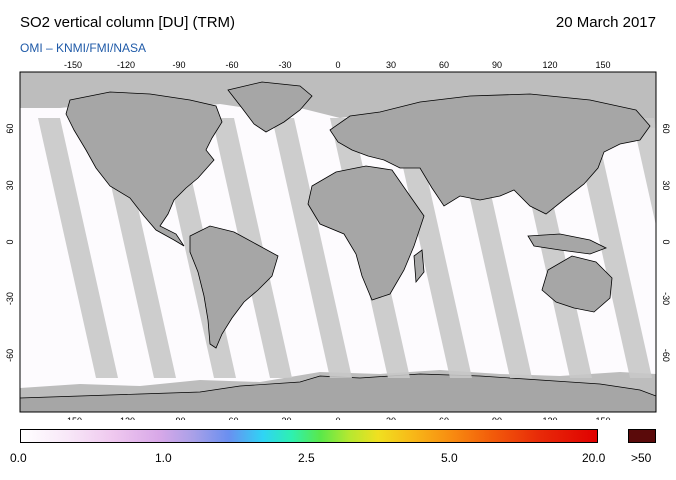  Describe the element at coordinates (602, 418) in the screenshot. I see `lon-tick-label-bottom: 150` at that location.